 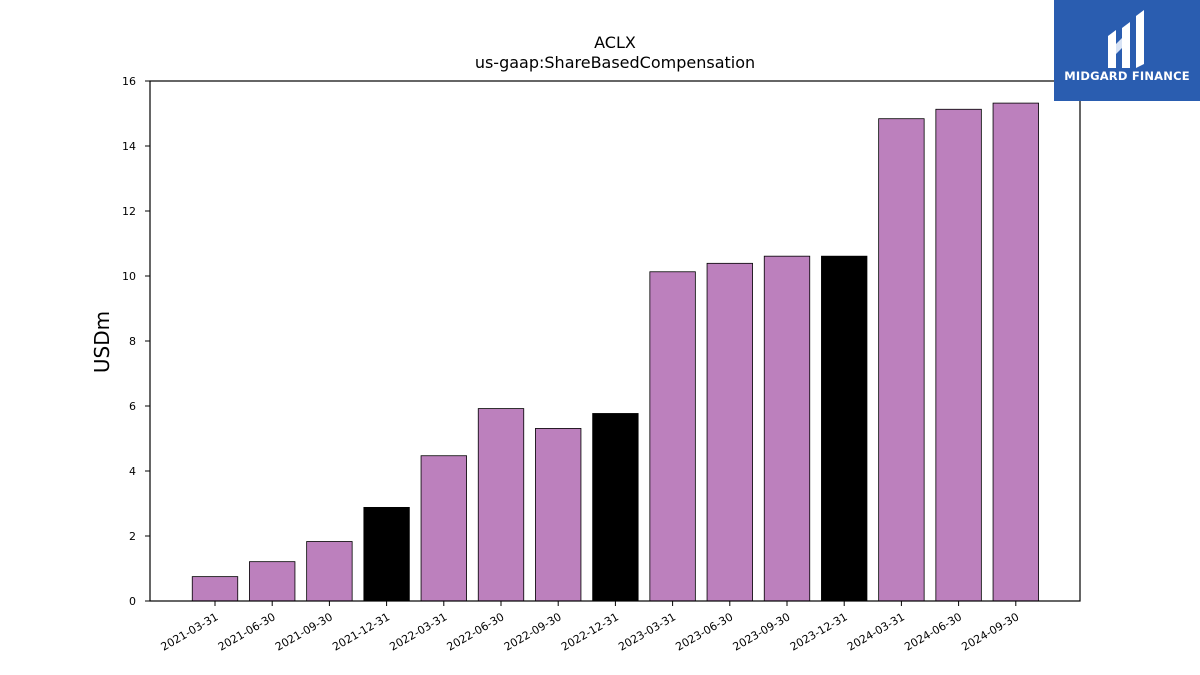 I want to click on y-tick-label: 2, so click(x=132, y=536).